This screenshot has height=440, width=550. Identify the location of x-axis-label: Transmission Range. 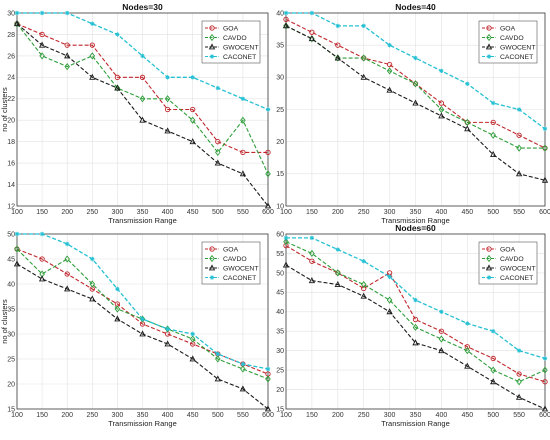
(415, 220).